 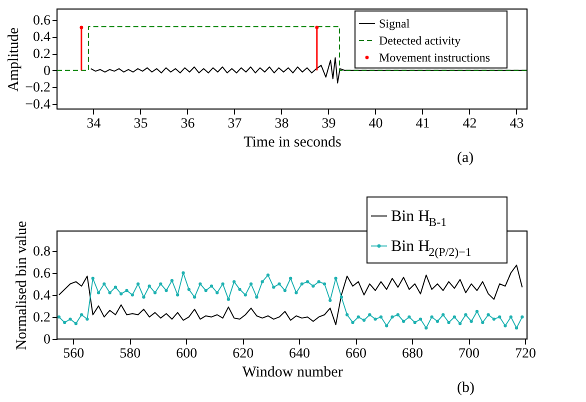 I want to click on x-tick-label: 36, so click(x=187, y=124).